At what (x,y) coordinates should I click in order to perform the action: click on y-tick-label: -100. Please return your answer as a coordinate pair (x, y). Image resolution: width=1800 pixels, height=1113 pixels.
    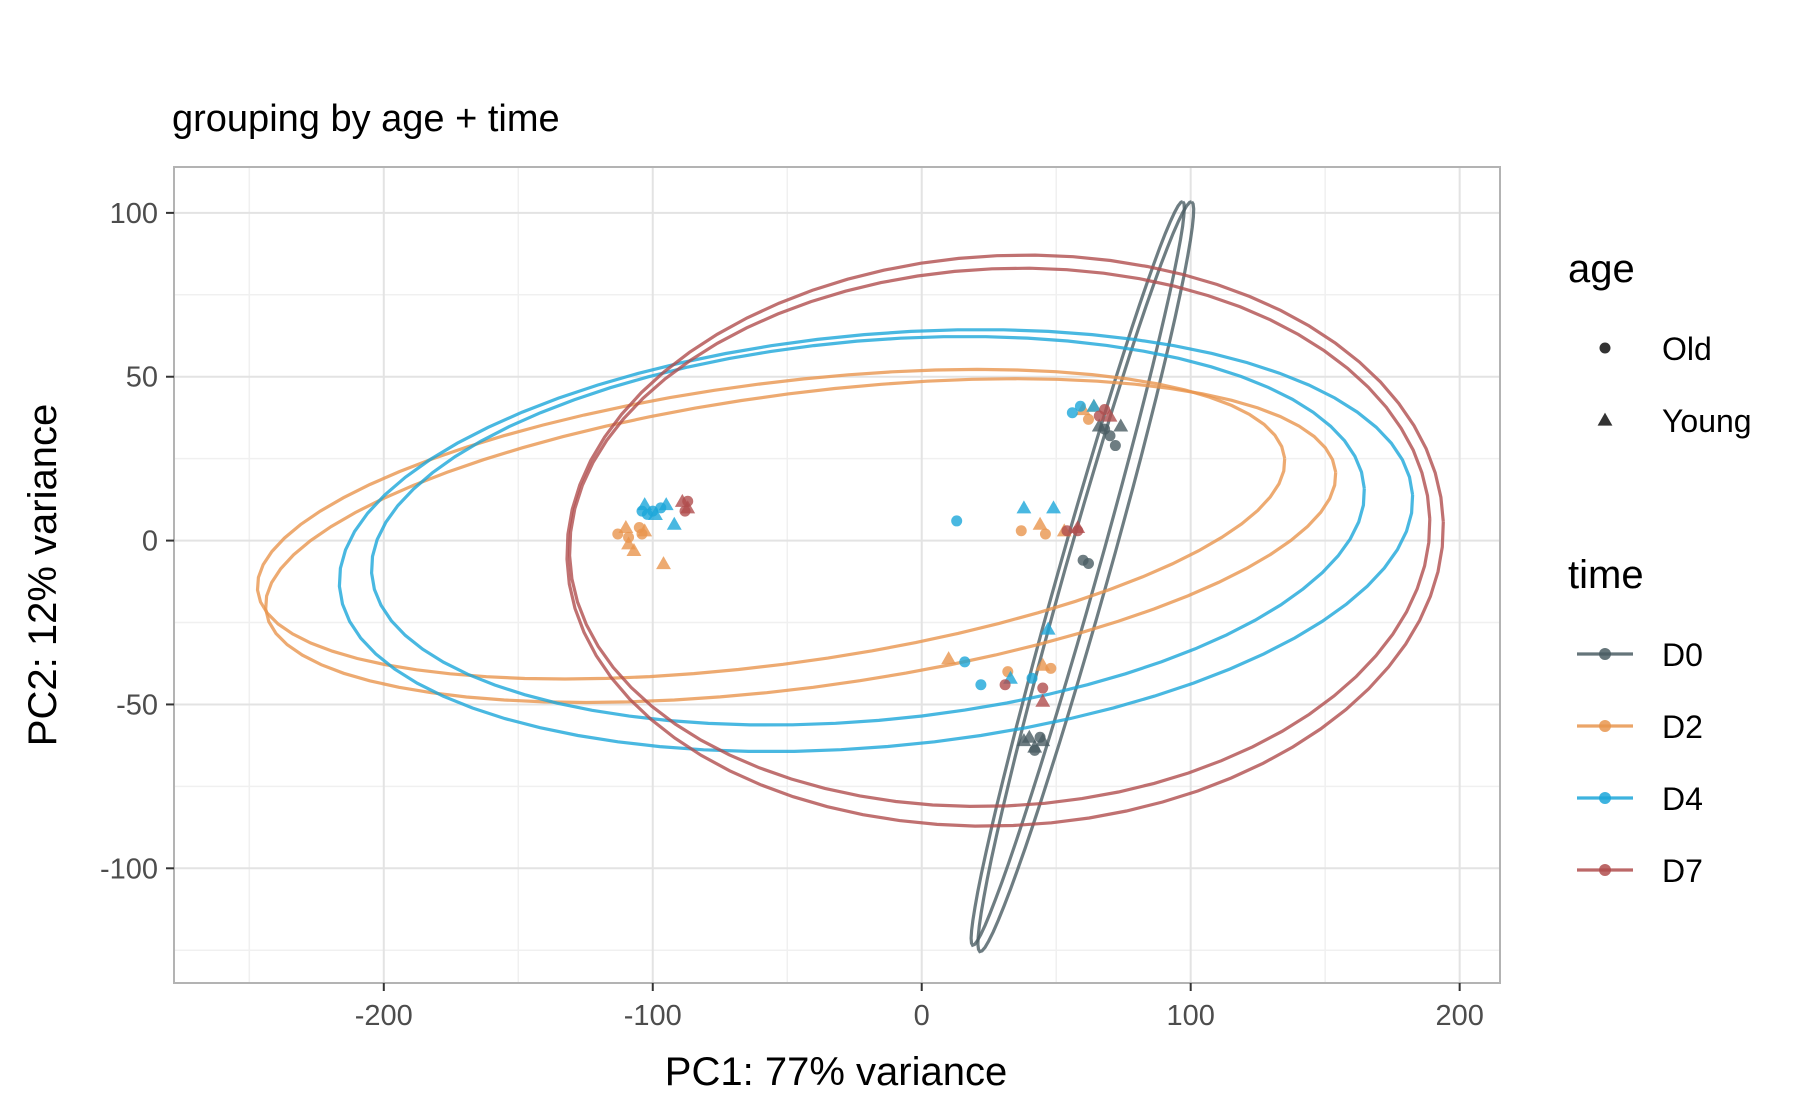
    Looking at the image, I should click on (129, 869).